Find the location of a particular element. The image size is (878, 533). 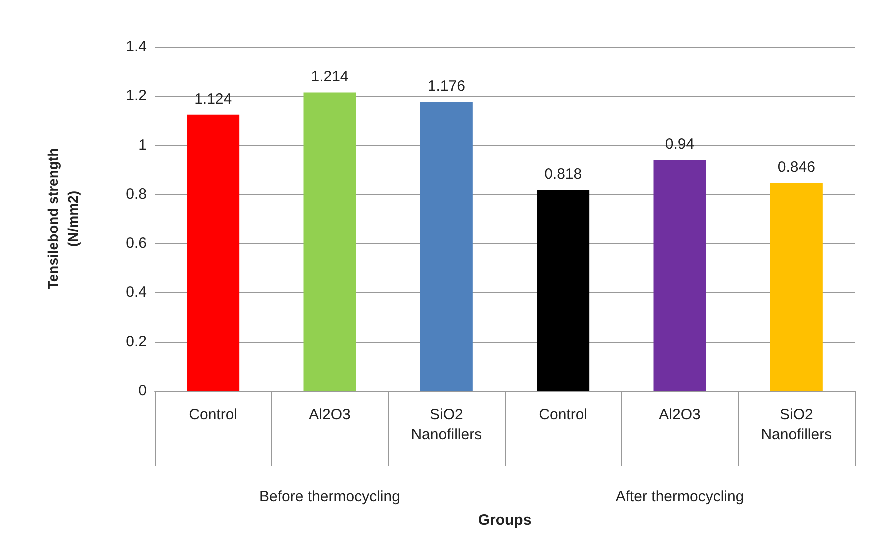

text: Before thermocycling is located at coordinates (330, 497).